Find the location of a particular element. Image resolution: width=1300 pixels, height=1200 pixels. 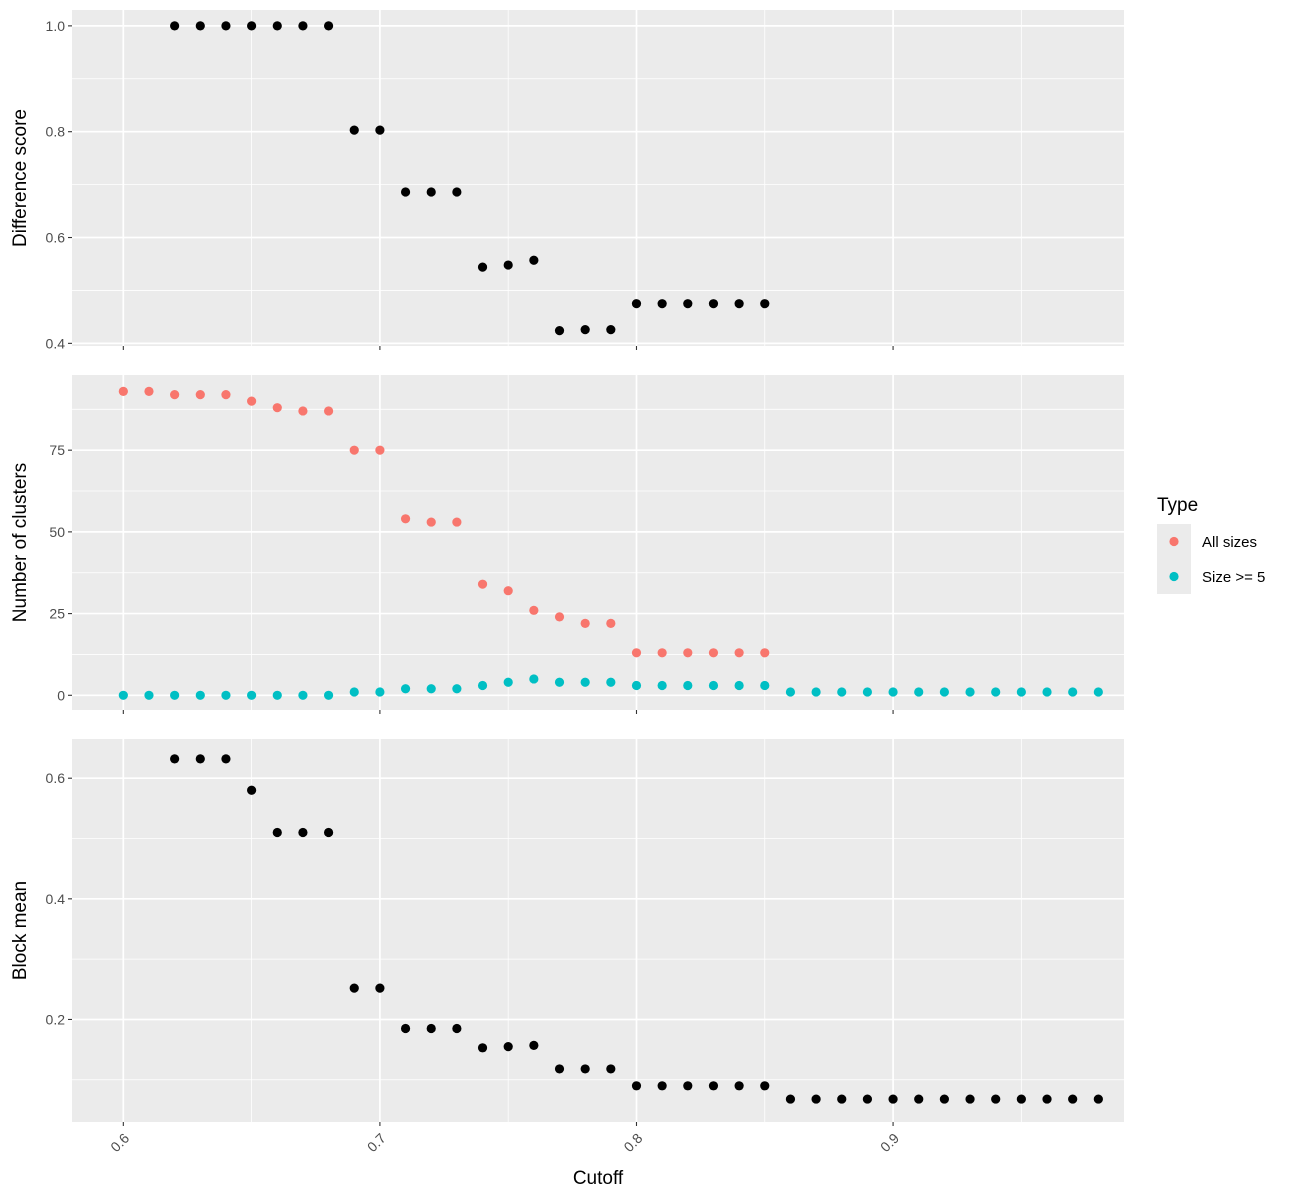

y-axis-title: Number of clusters is located at coordinates (20, 542).